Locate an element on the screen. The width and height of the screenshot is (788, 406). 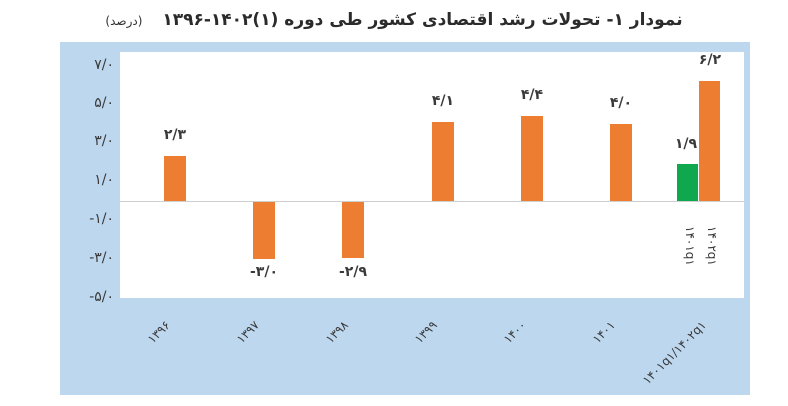
bar-1401q1 is located at coordinates (687, 182).